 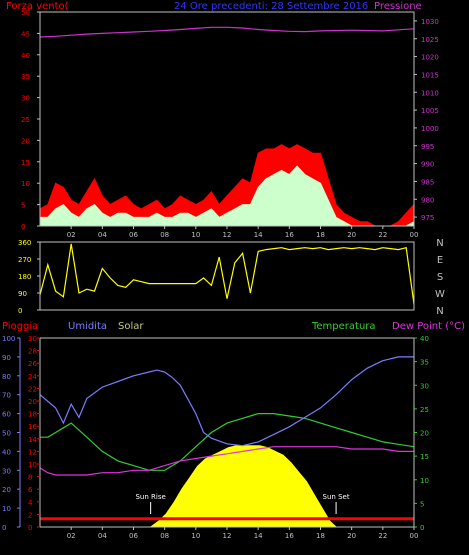 What do you see at coordinates (6, 415) in the screenshot?
I see `humidity-y-tick-label: 60` at bounding box center [6, 415].